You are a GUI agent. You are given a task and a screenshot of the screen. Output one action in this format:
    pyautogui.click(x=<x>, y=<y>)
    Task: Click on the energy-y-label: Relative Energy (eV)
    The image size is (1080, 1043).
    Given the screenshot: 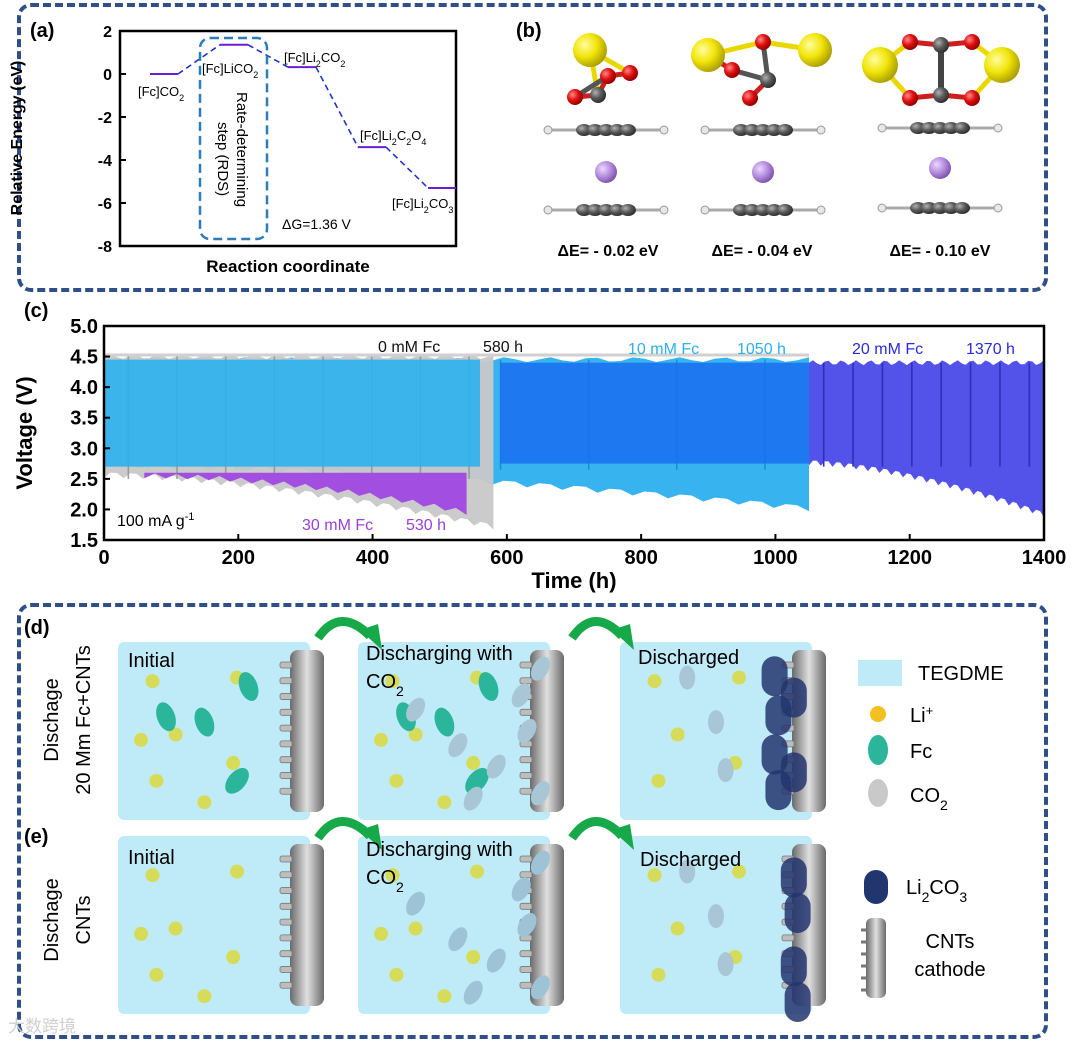 What is the action you would take?
    pyautogui.click(x=17, y=138)
    